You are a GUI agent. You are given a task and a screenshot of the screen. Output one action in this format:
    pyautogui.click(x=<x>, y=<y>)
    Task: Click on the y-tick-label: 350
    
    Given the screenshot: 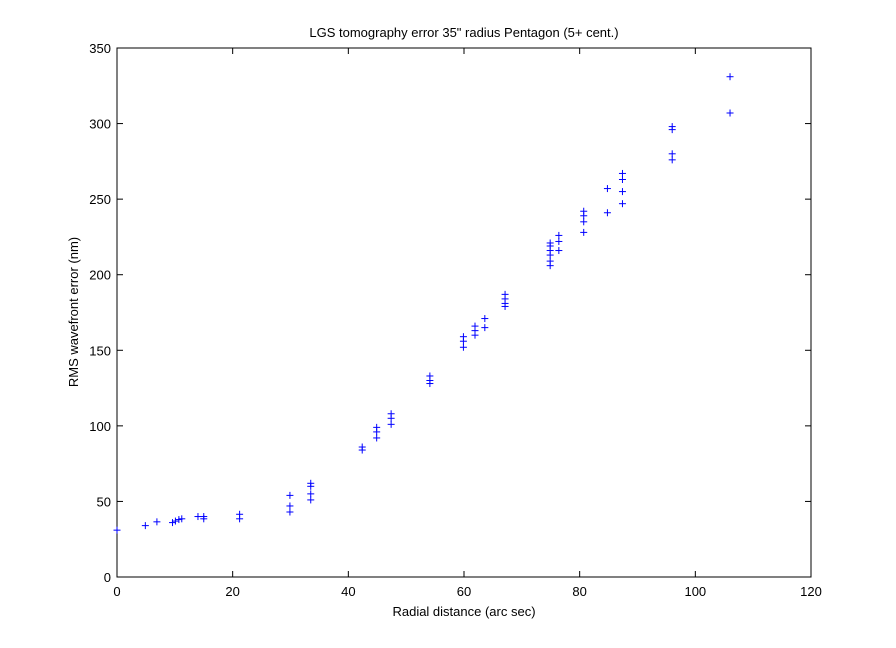 What is the action you would take?
    pyautogui.click(x=100, y=48)
    